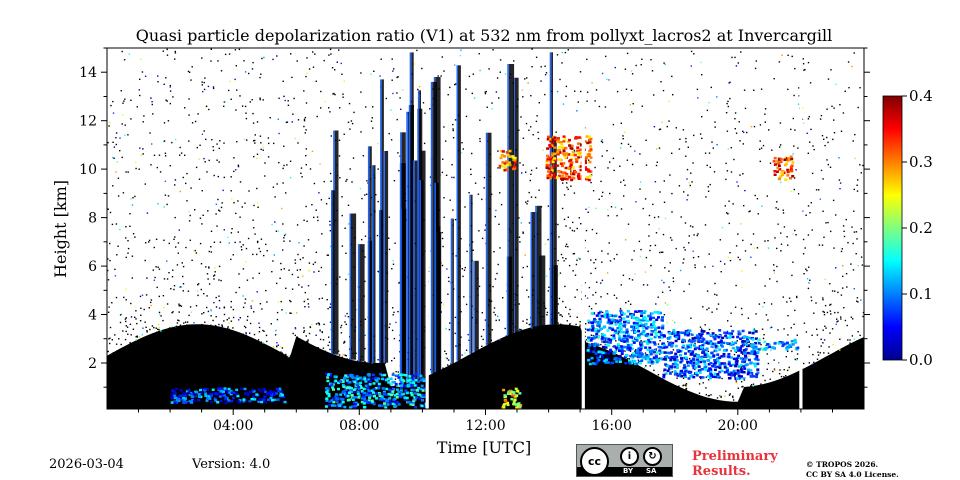 The width and height of the screenshot is (960, 480). What do you see at coordinates (624, 460) in the screenshot?
I see `cc-license-badge: cc i ↻ BY SA` at bounding box center [624, 460].